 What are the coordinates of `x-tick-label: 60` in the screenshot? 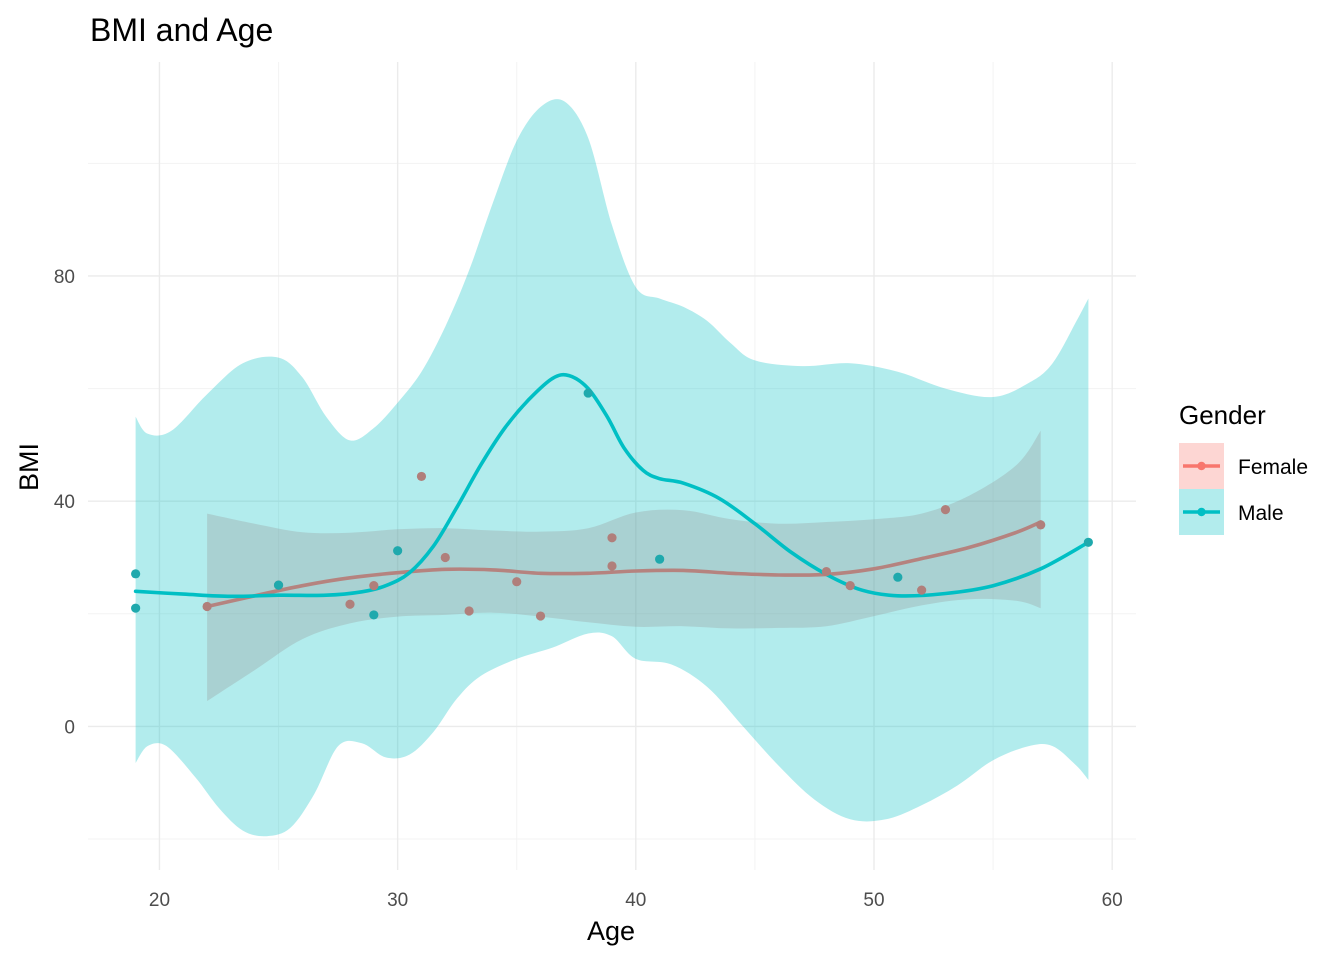 It's located at (1112, 900).